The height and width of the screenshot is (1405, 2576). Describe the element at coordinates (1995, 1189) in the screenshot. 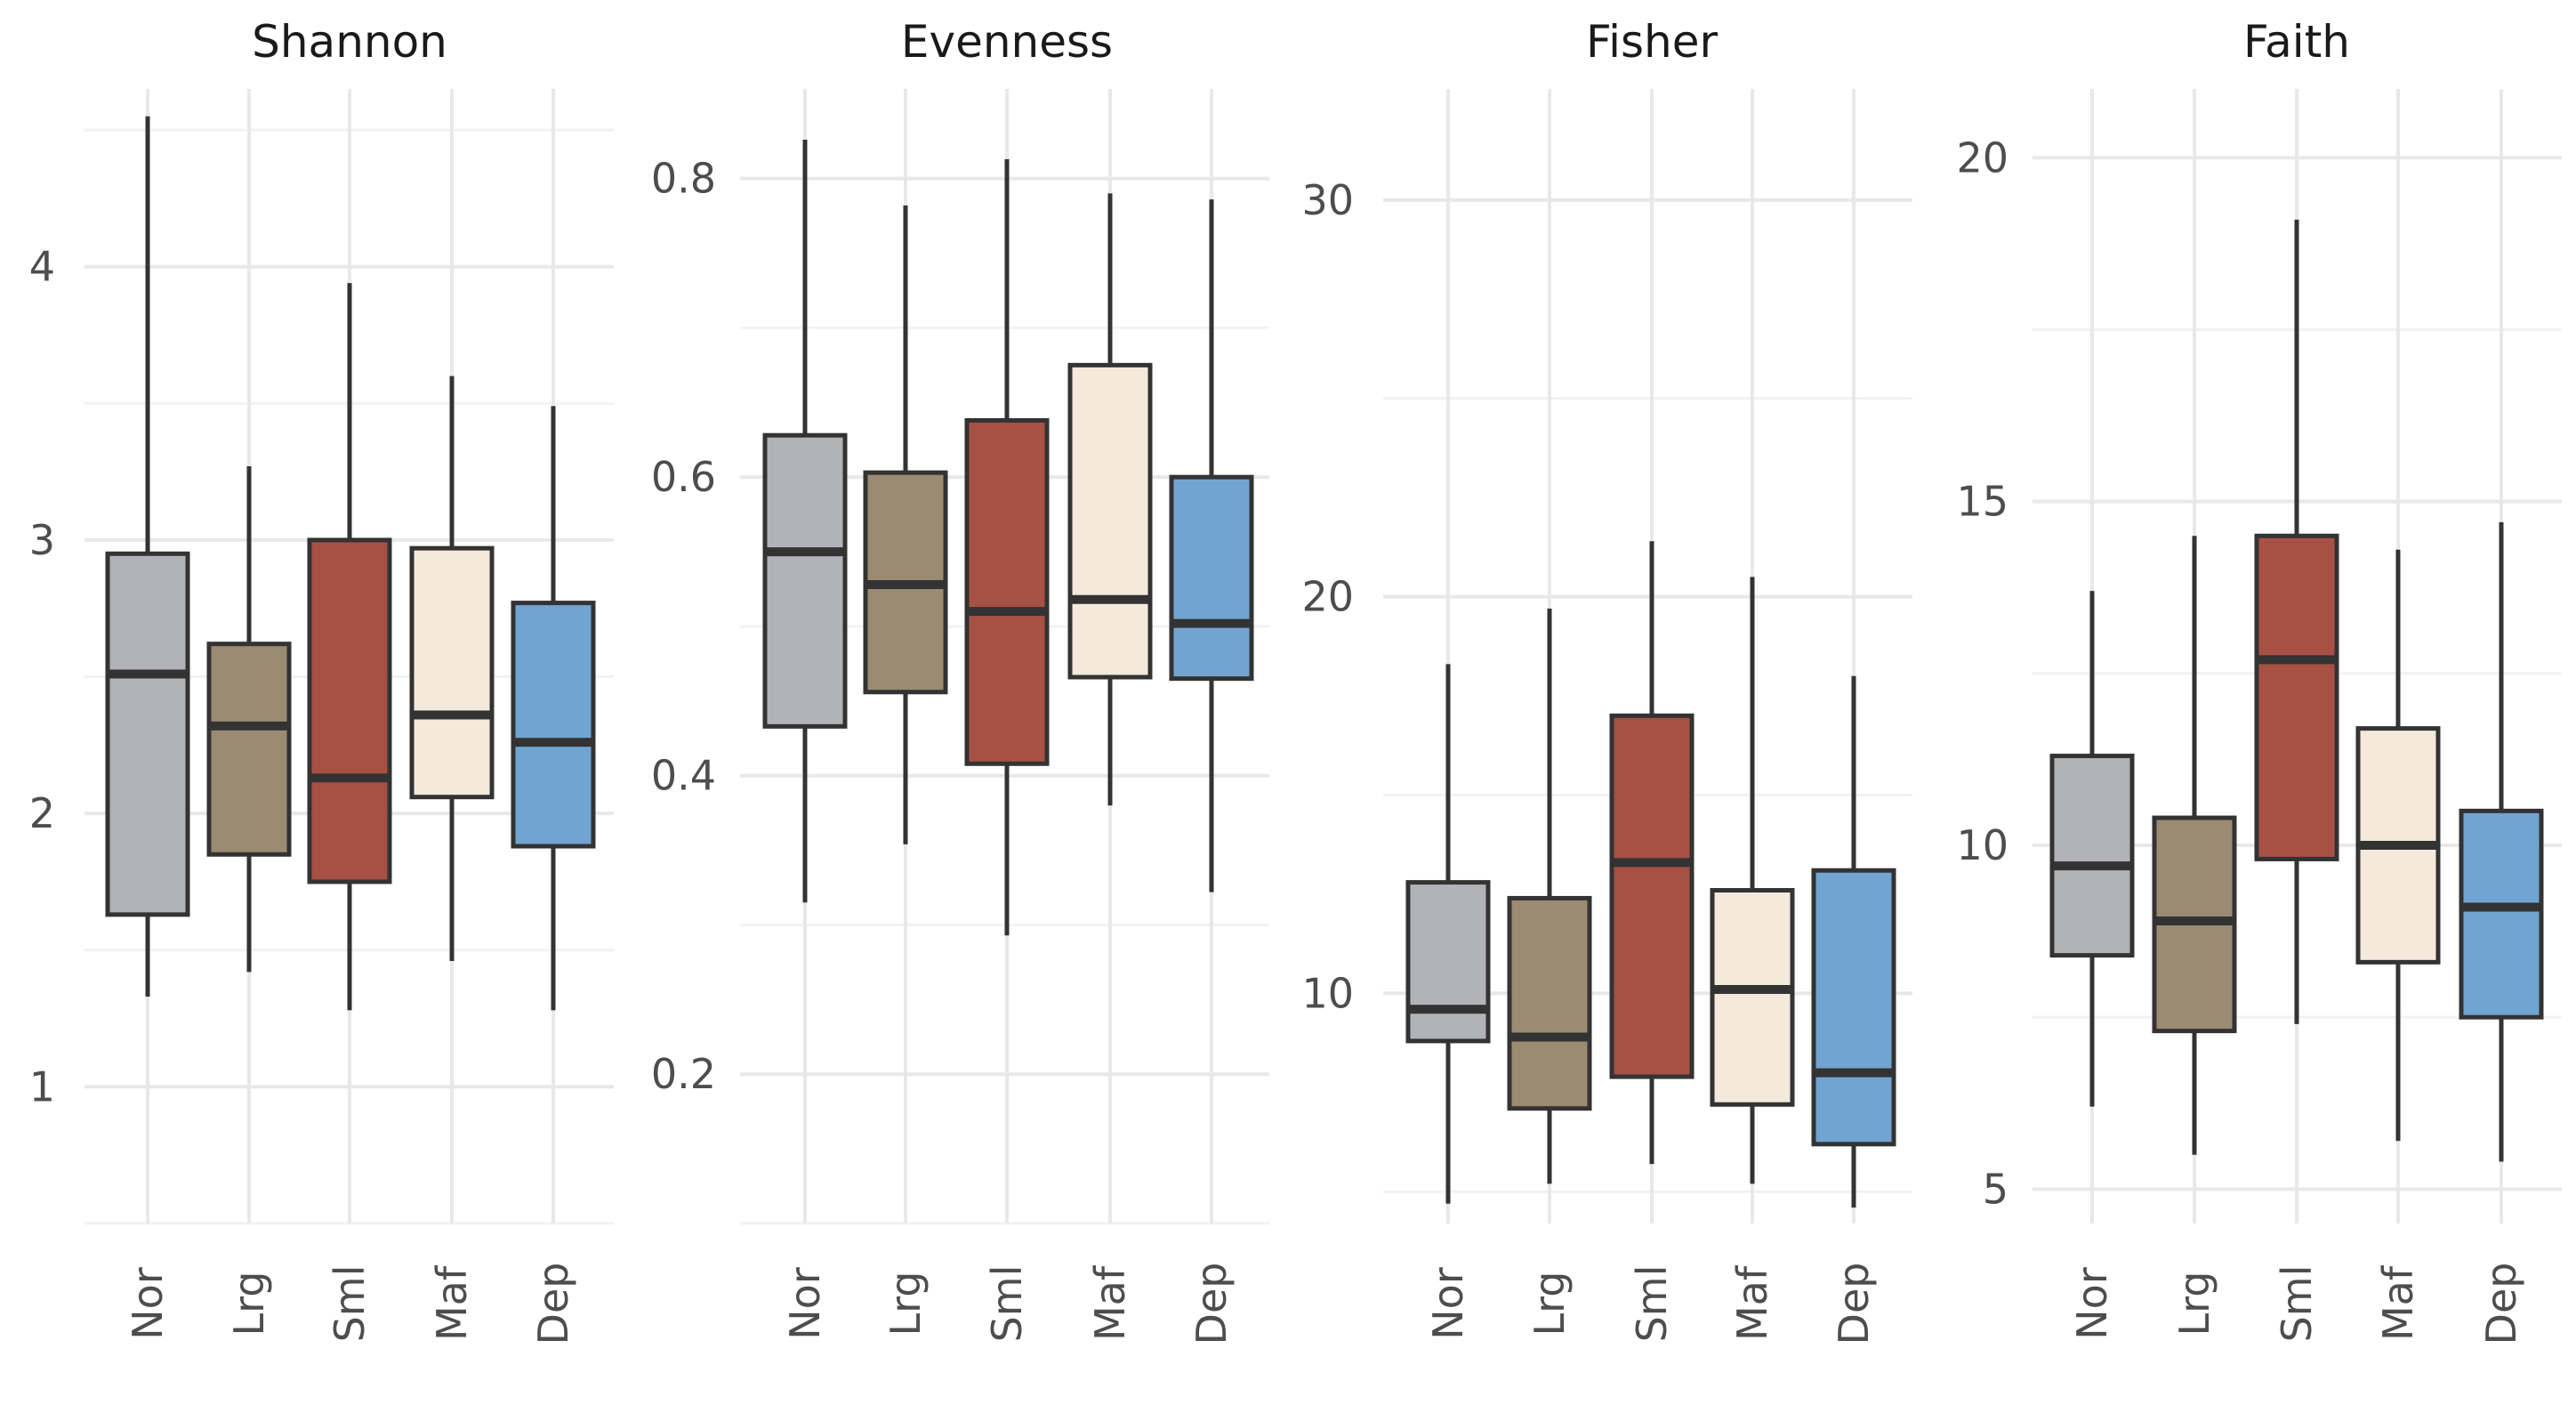

I see `y-tick-label: 5` at that location.